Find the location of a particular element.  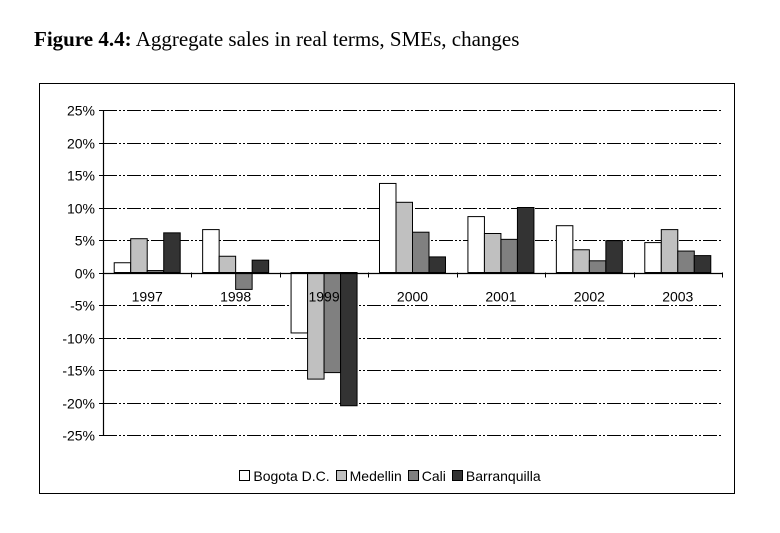

bar-barranquilla-1999 is located at coordinates (349, 339).